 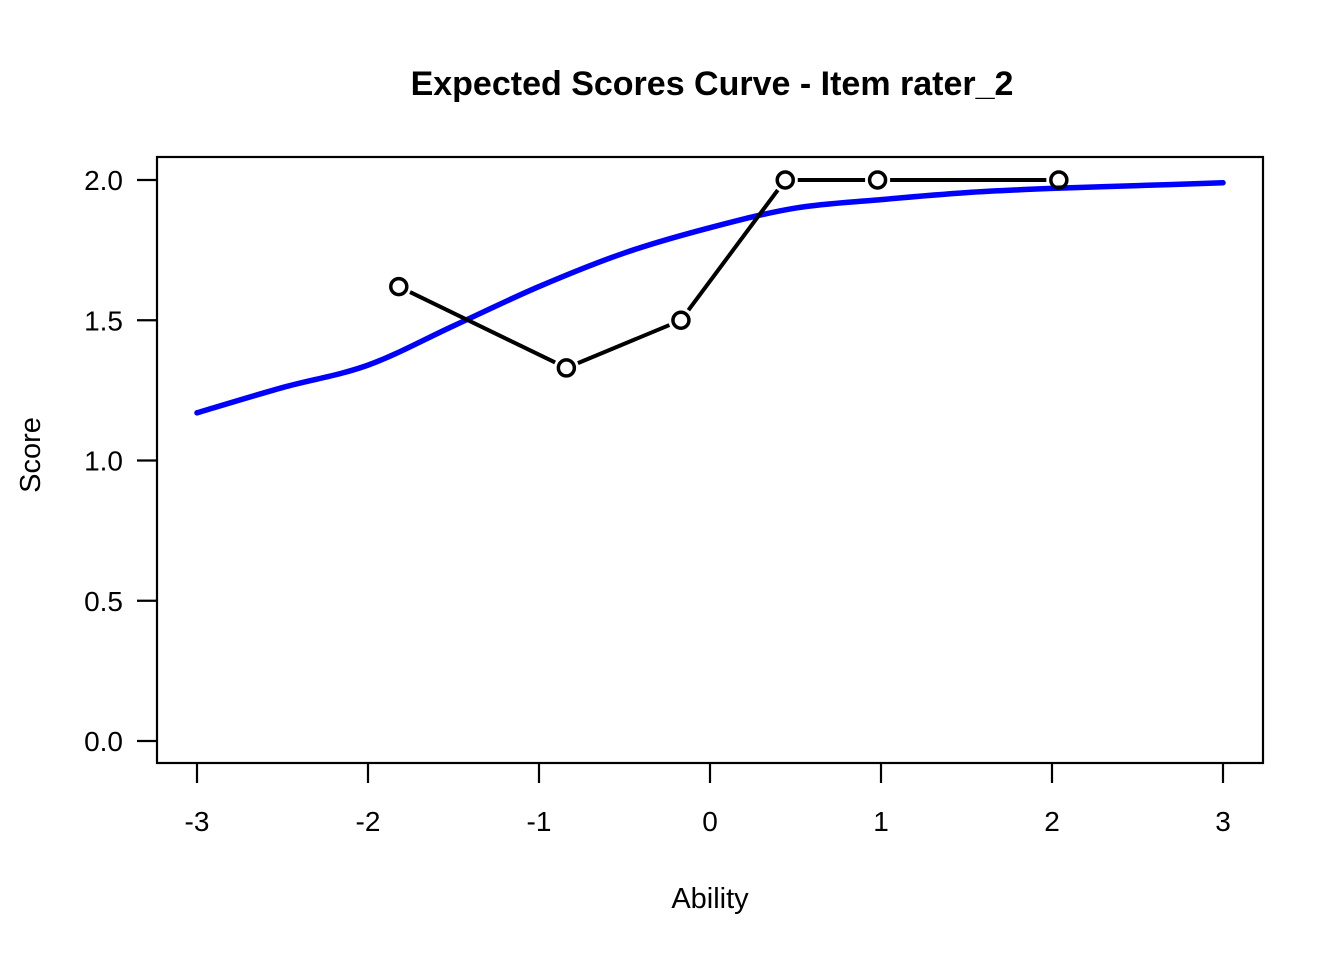 I want to click on y-tick-label: 2.0, so click(x=103, y=180).